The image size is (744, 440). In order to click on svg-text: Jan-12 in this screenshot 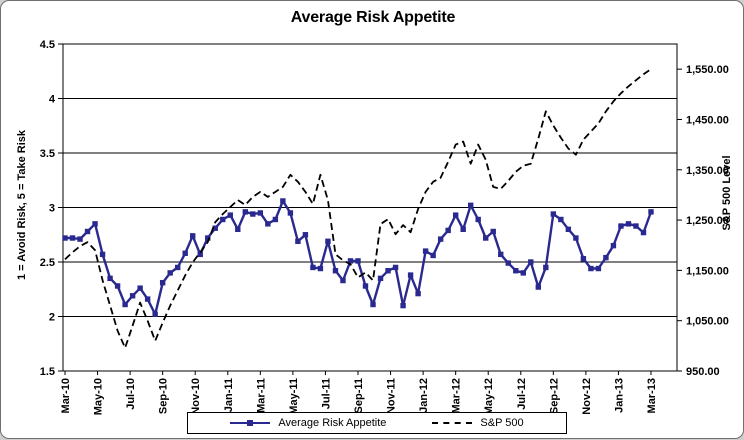, I will do `click(424, 395)`.